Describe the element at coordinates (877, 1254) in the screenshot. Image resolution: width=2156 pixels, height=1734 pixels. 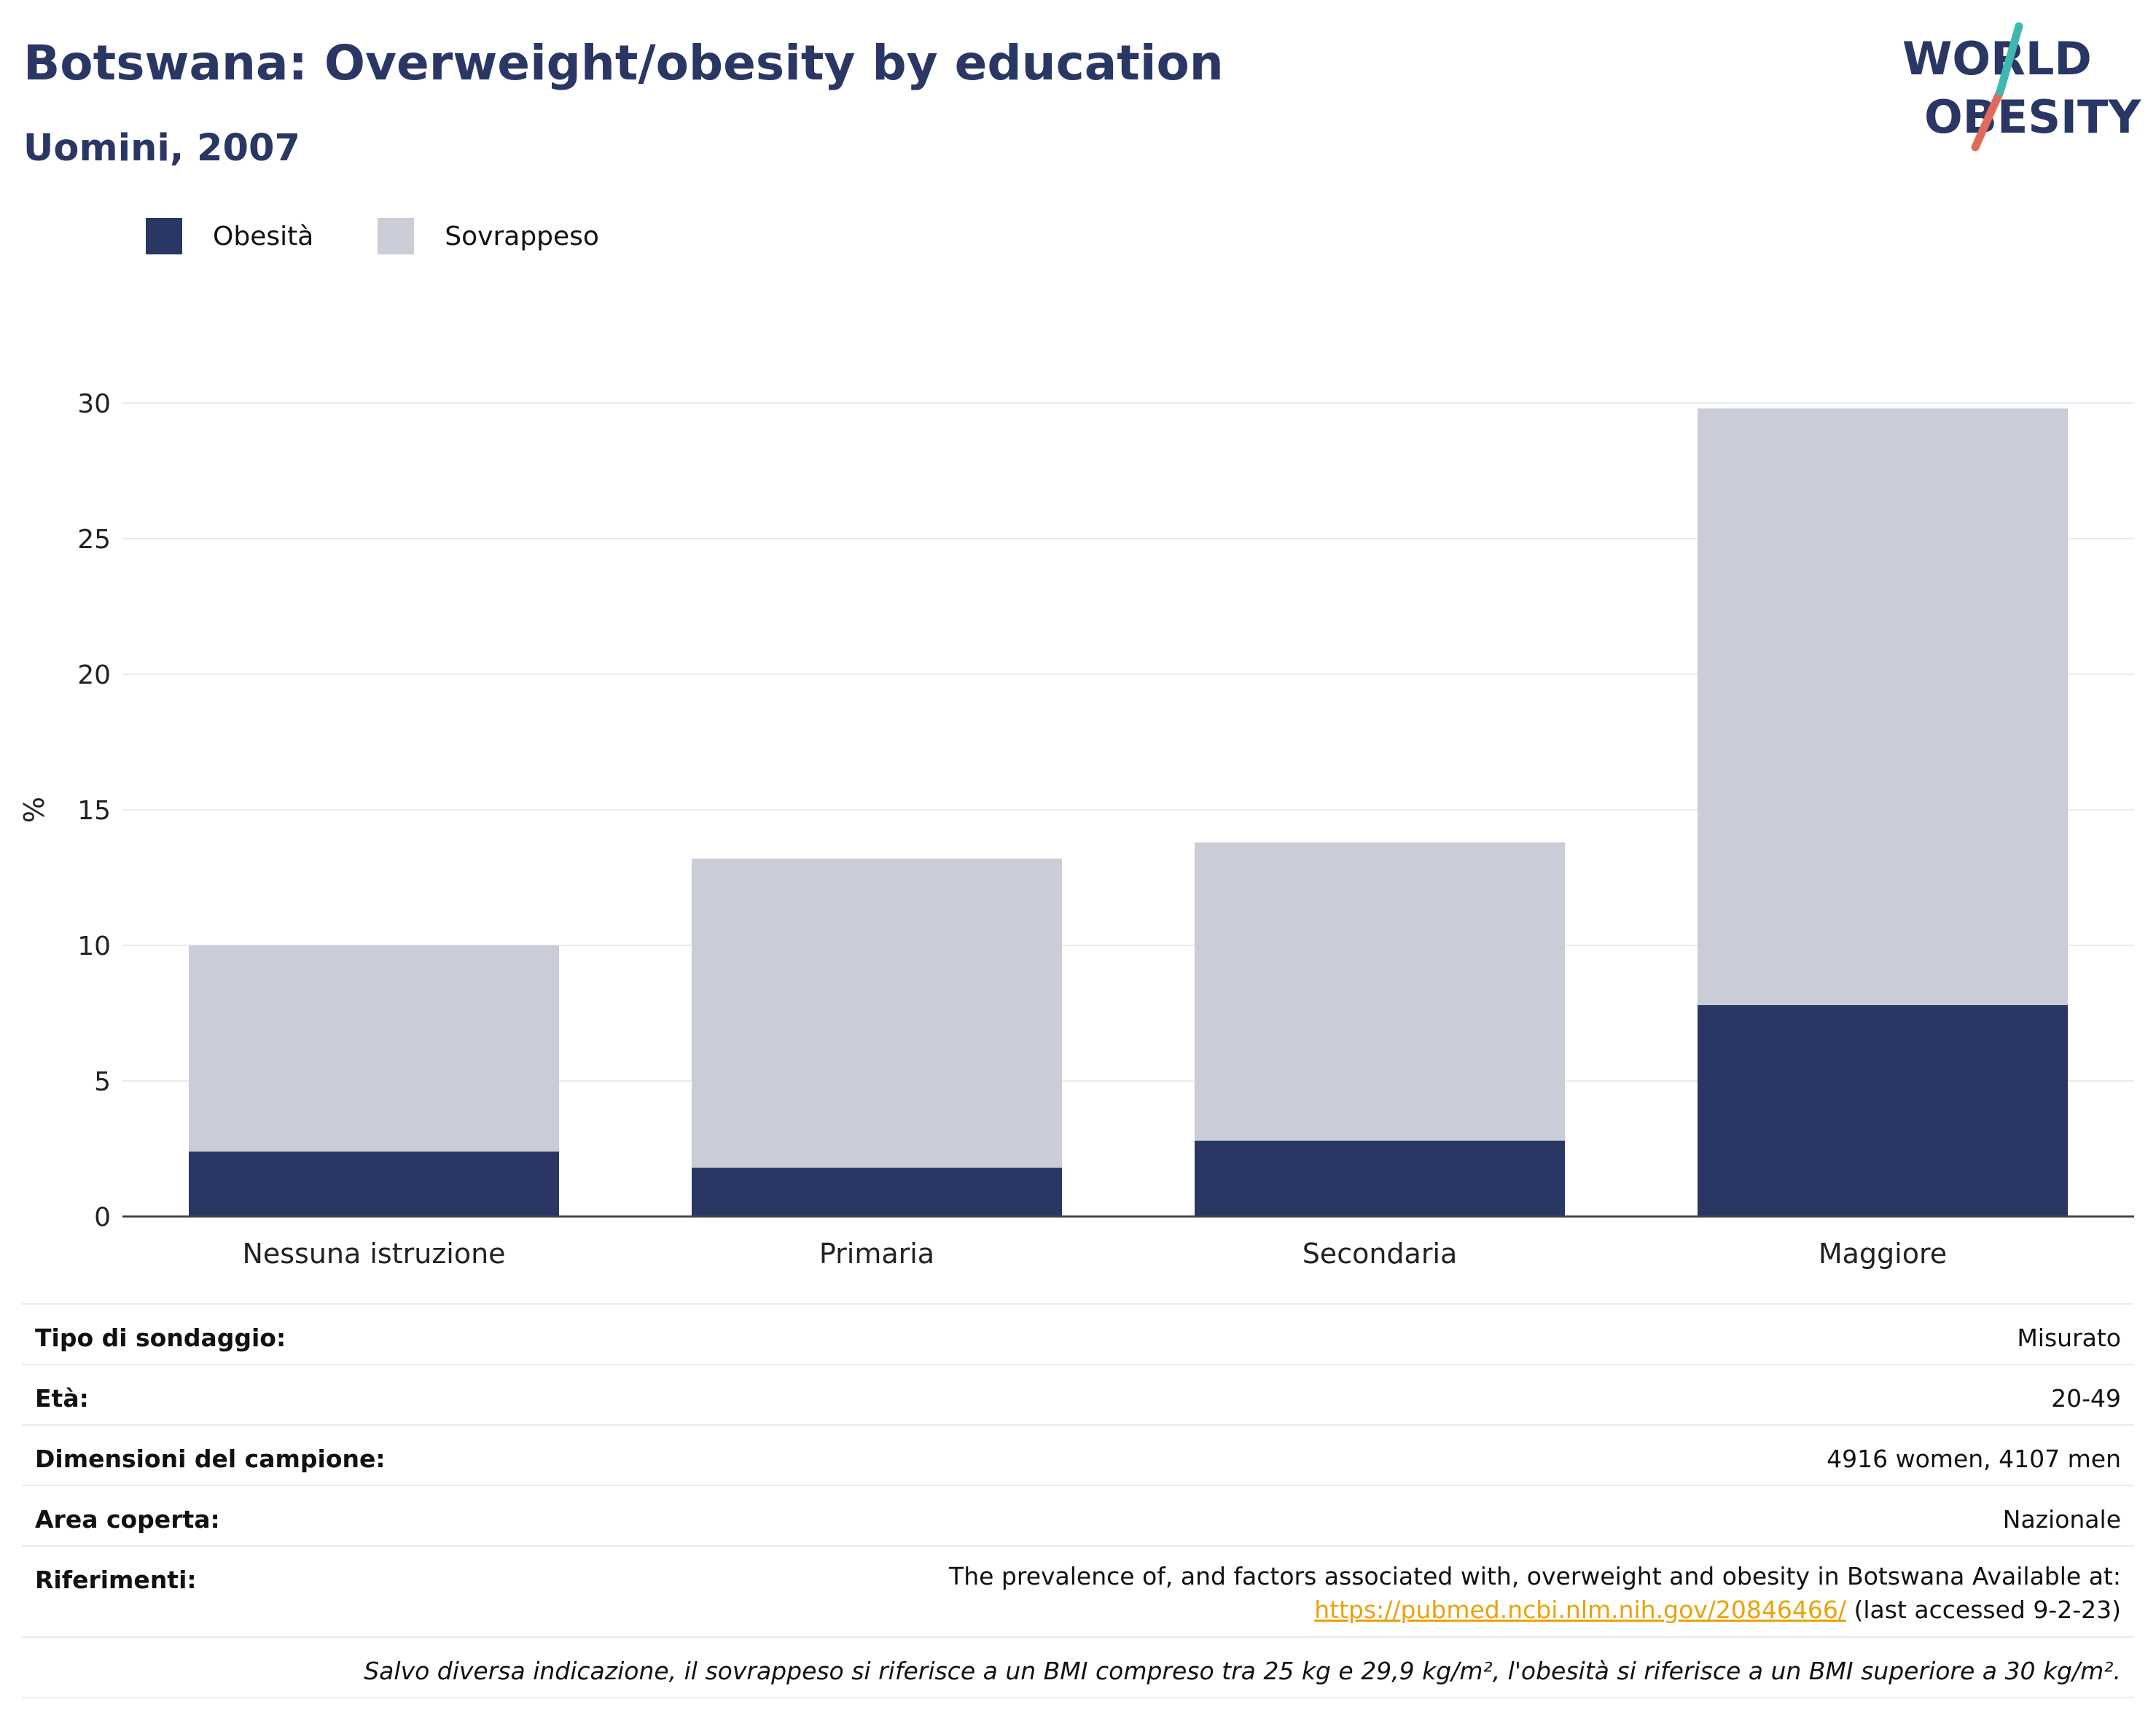
I see `x-tick-label-1: Primaria` at that location.